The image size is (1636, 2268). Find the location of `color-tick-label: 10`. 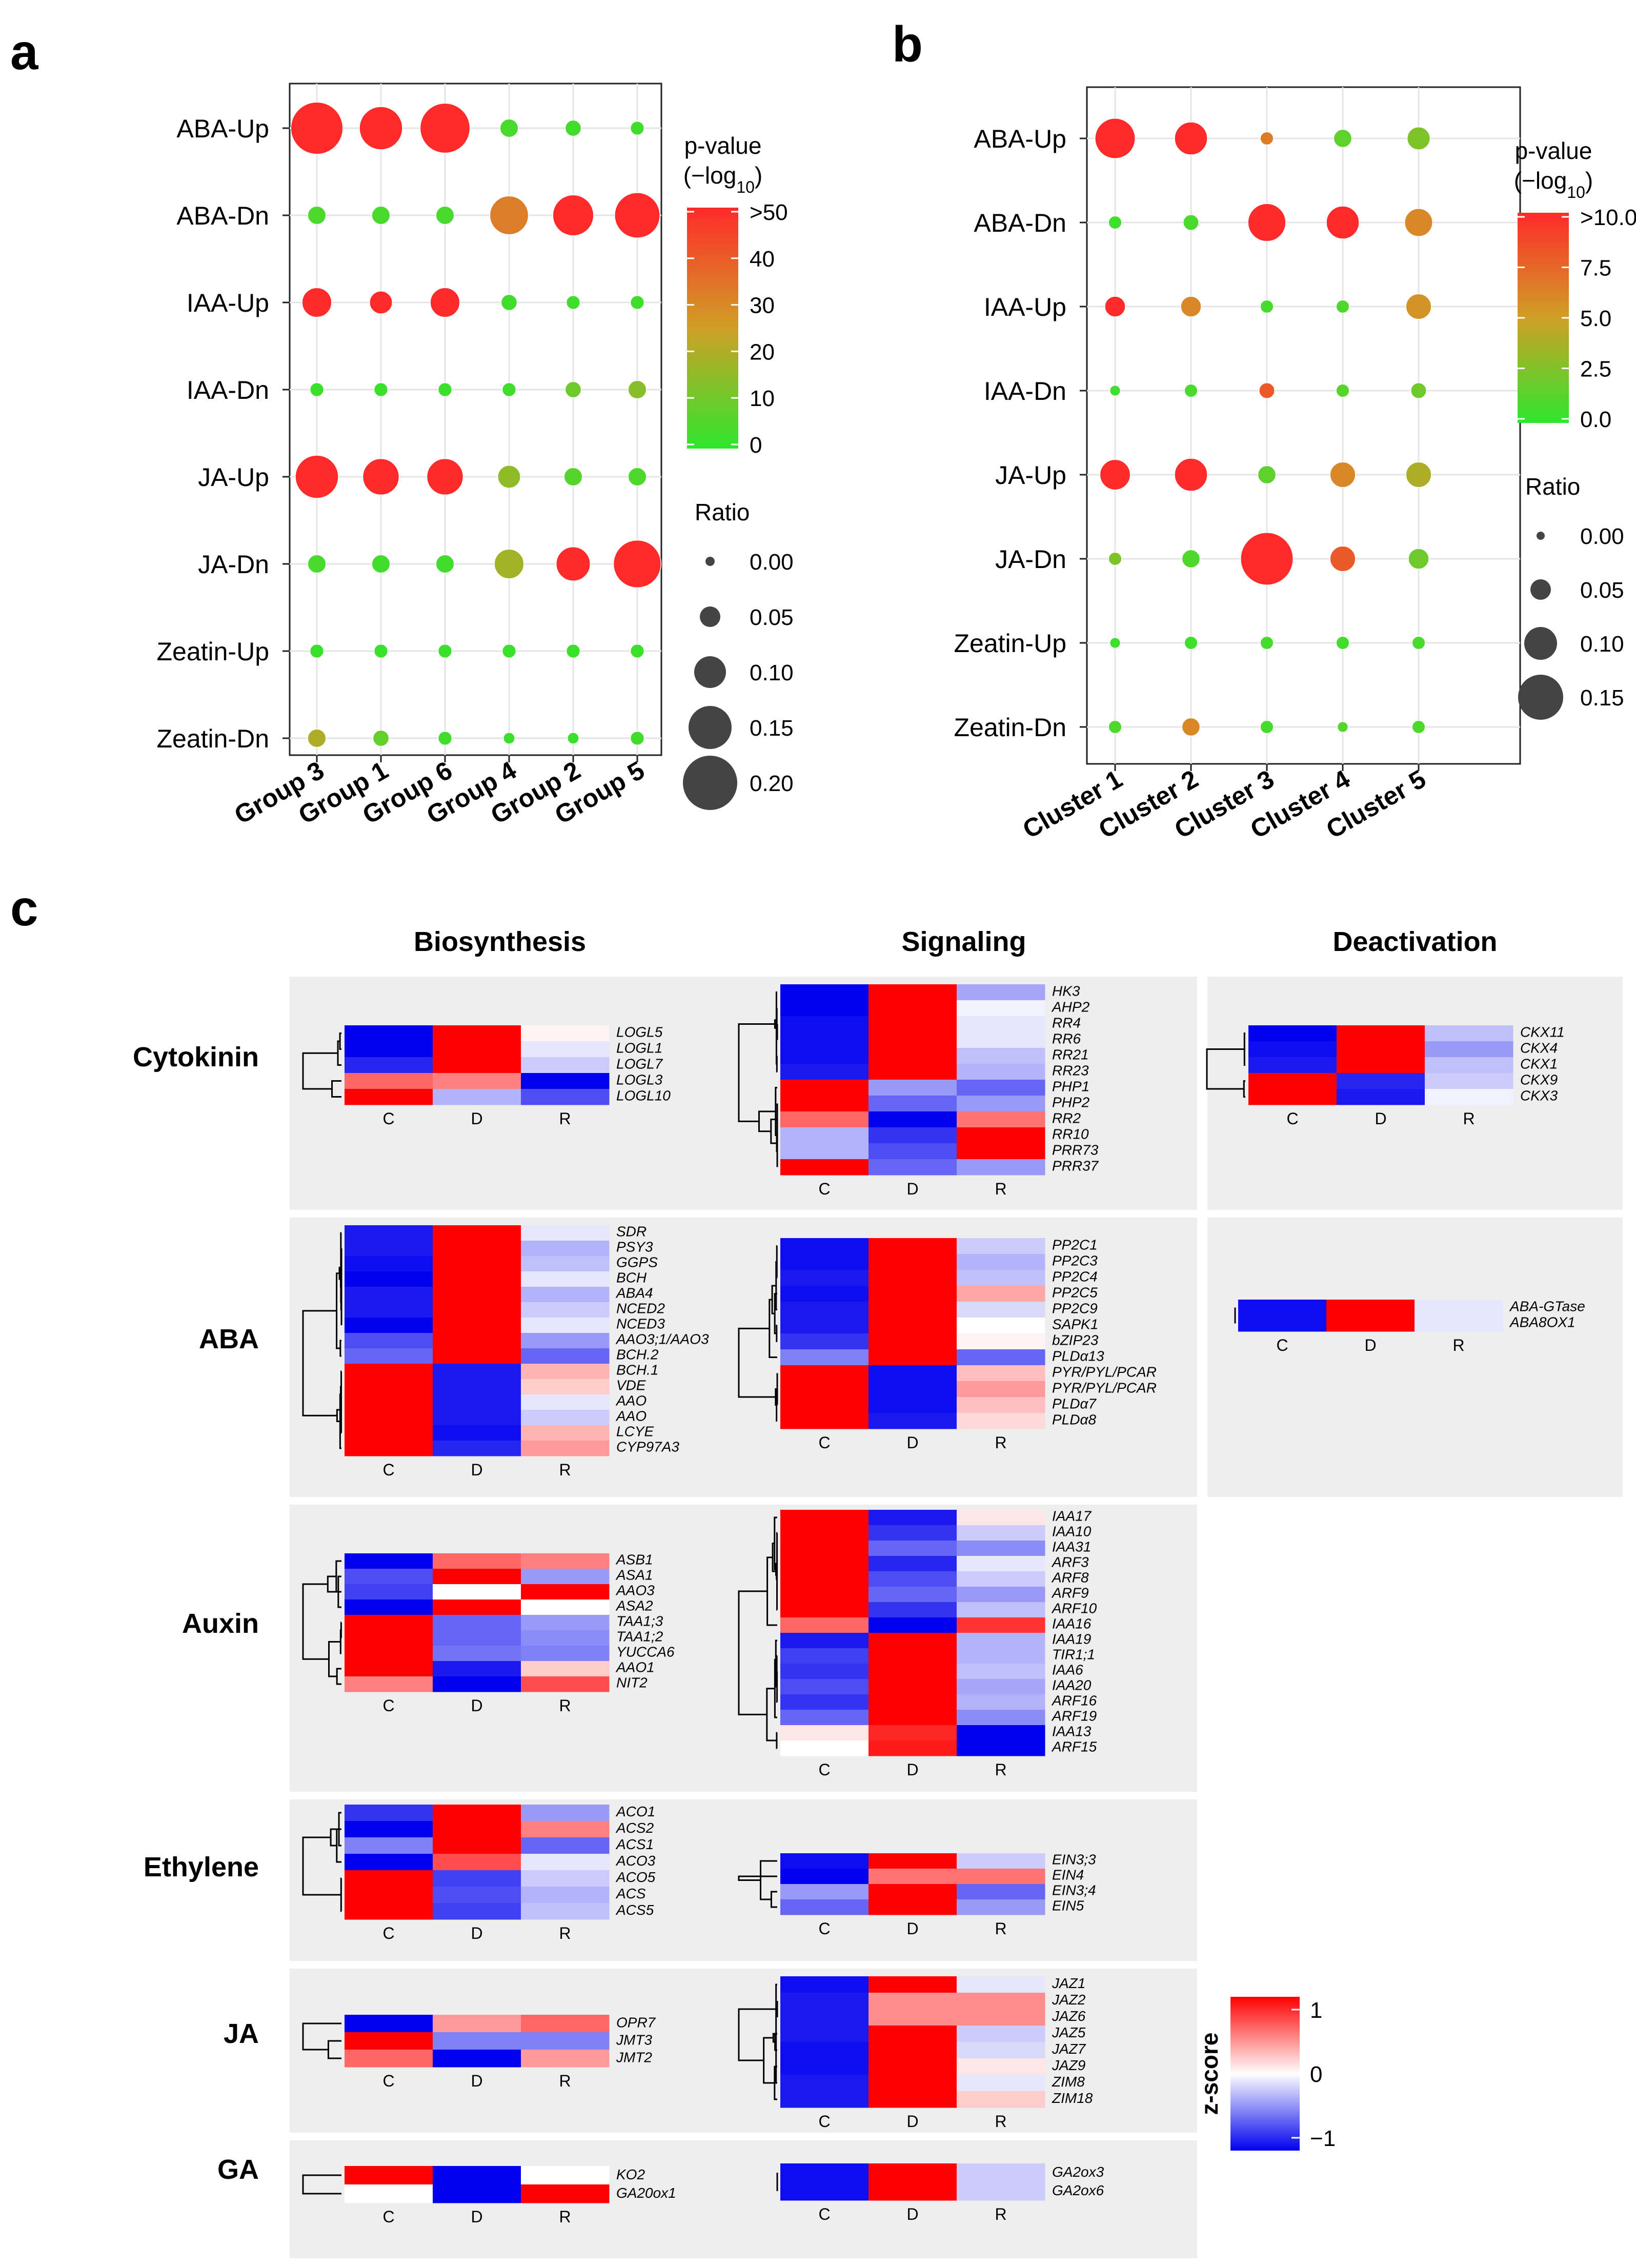

color-tick-label: 10 is located at coordinates (762, 398).